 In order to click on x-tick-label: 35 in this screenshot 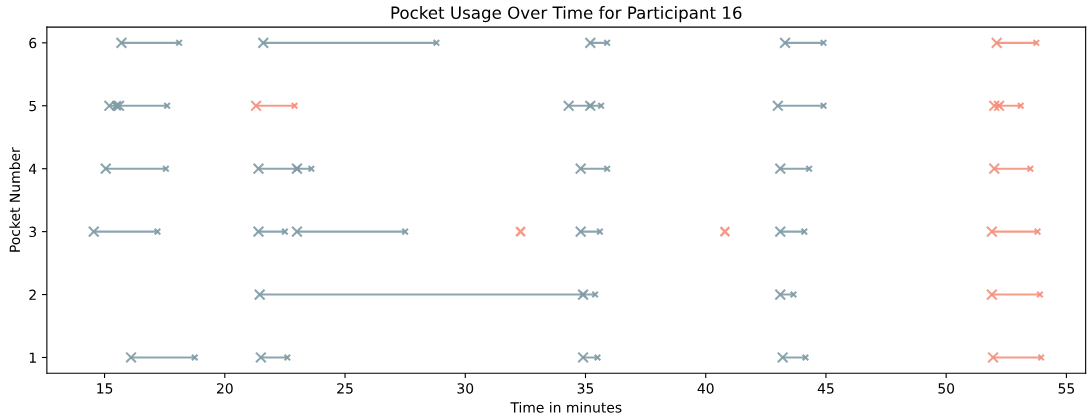, I will do `click(585, 388)`.